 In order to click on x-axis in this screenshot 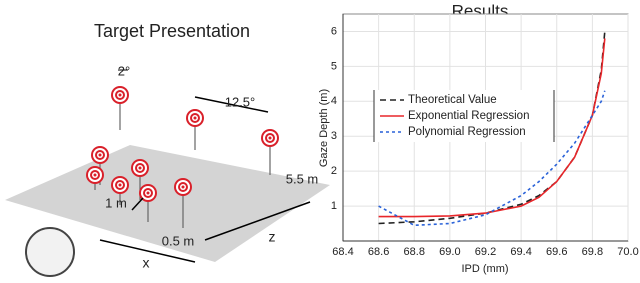, I will do `click(147, 251)`.